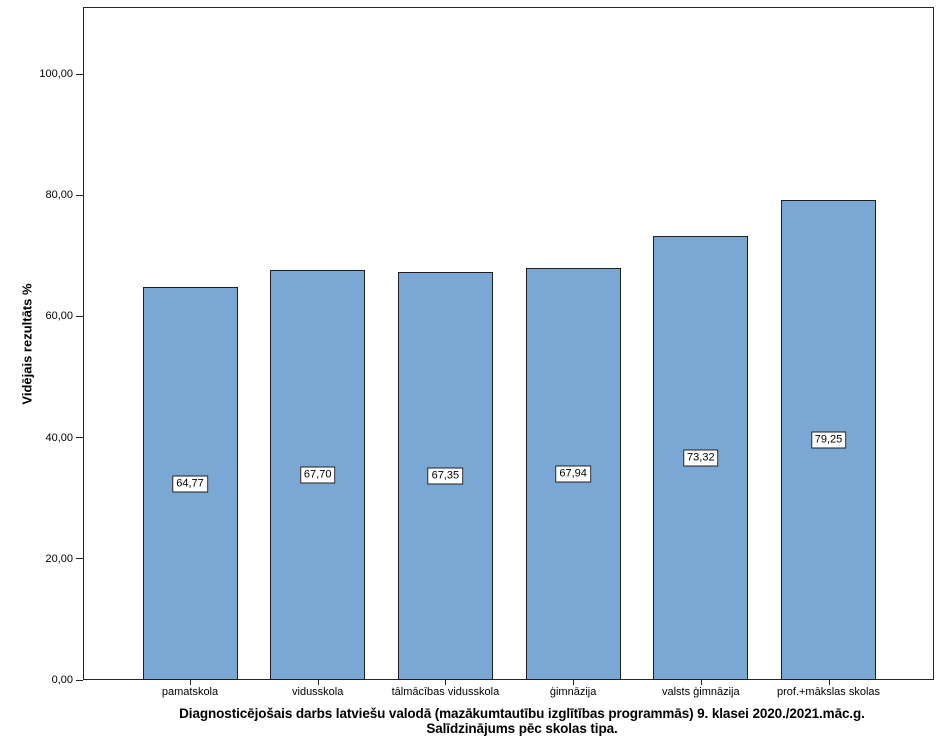 The width and height of the screenshot is (945, 756). I want to click on x-category-label: pamatskola, so click(190, 692).